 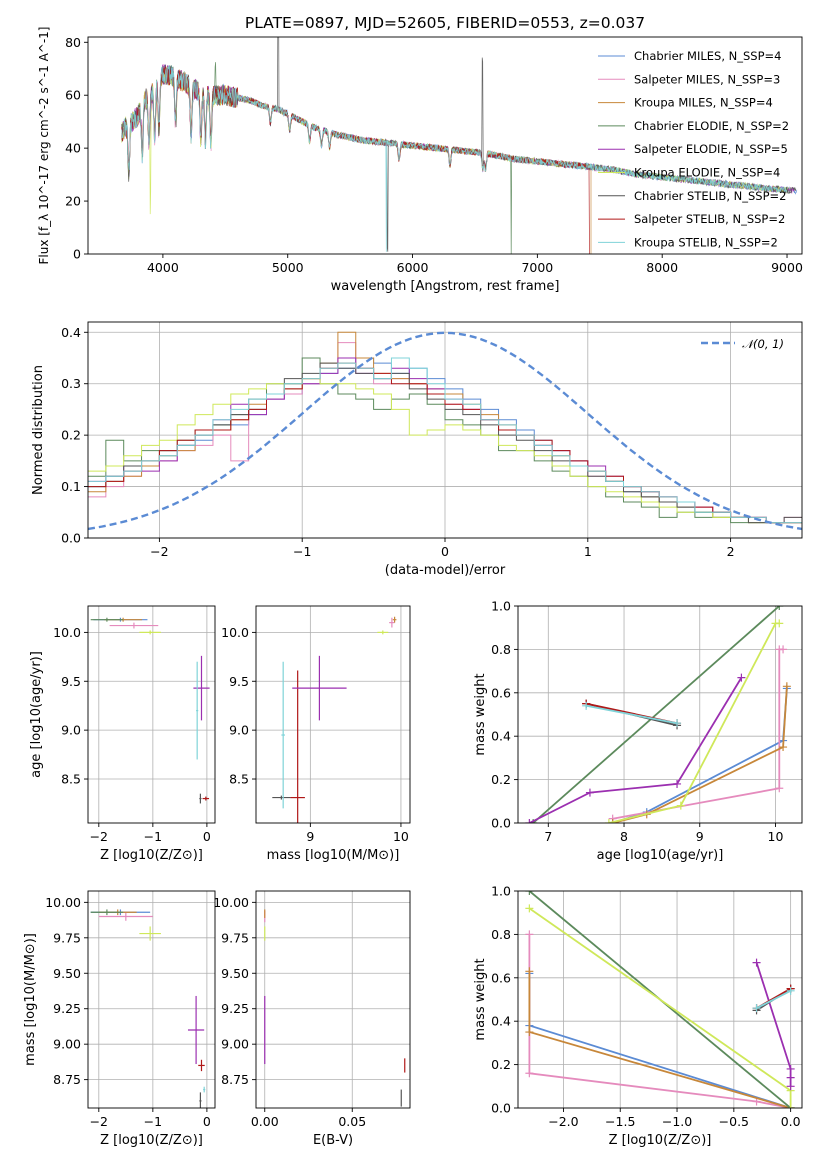 I want to click on legend-label: Chabrier MILES, N_SSP=4, so click(x=707, y=56).